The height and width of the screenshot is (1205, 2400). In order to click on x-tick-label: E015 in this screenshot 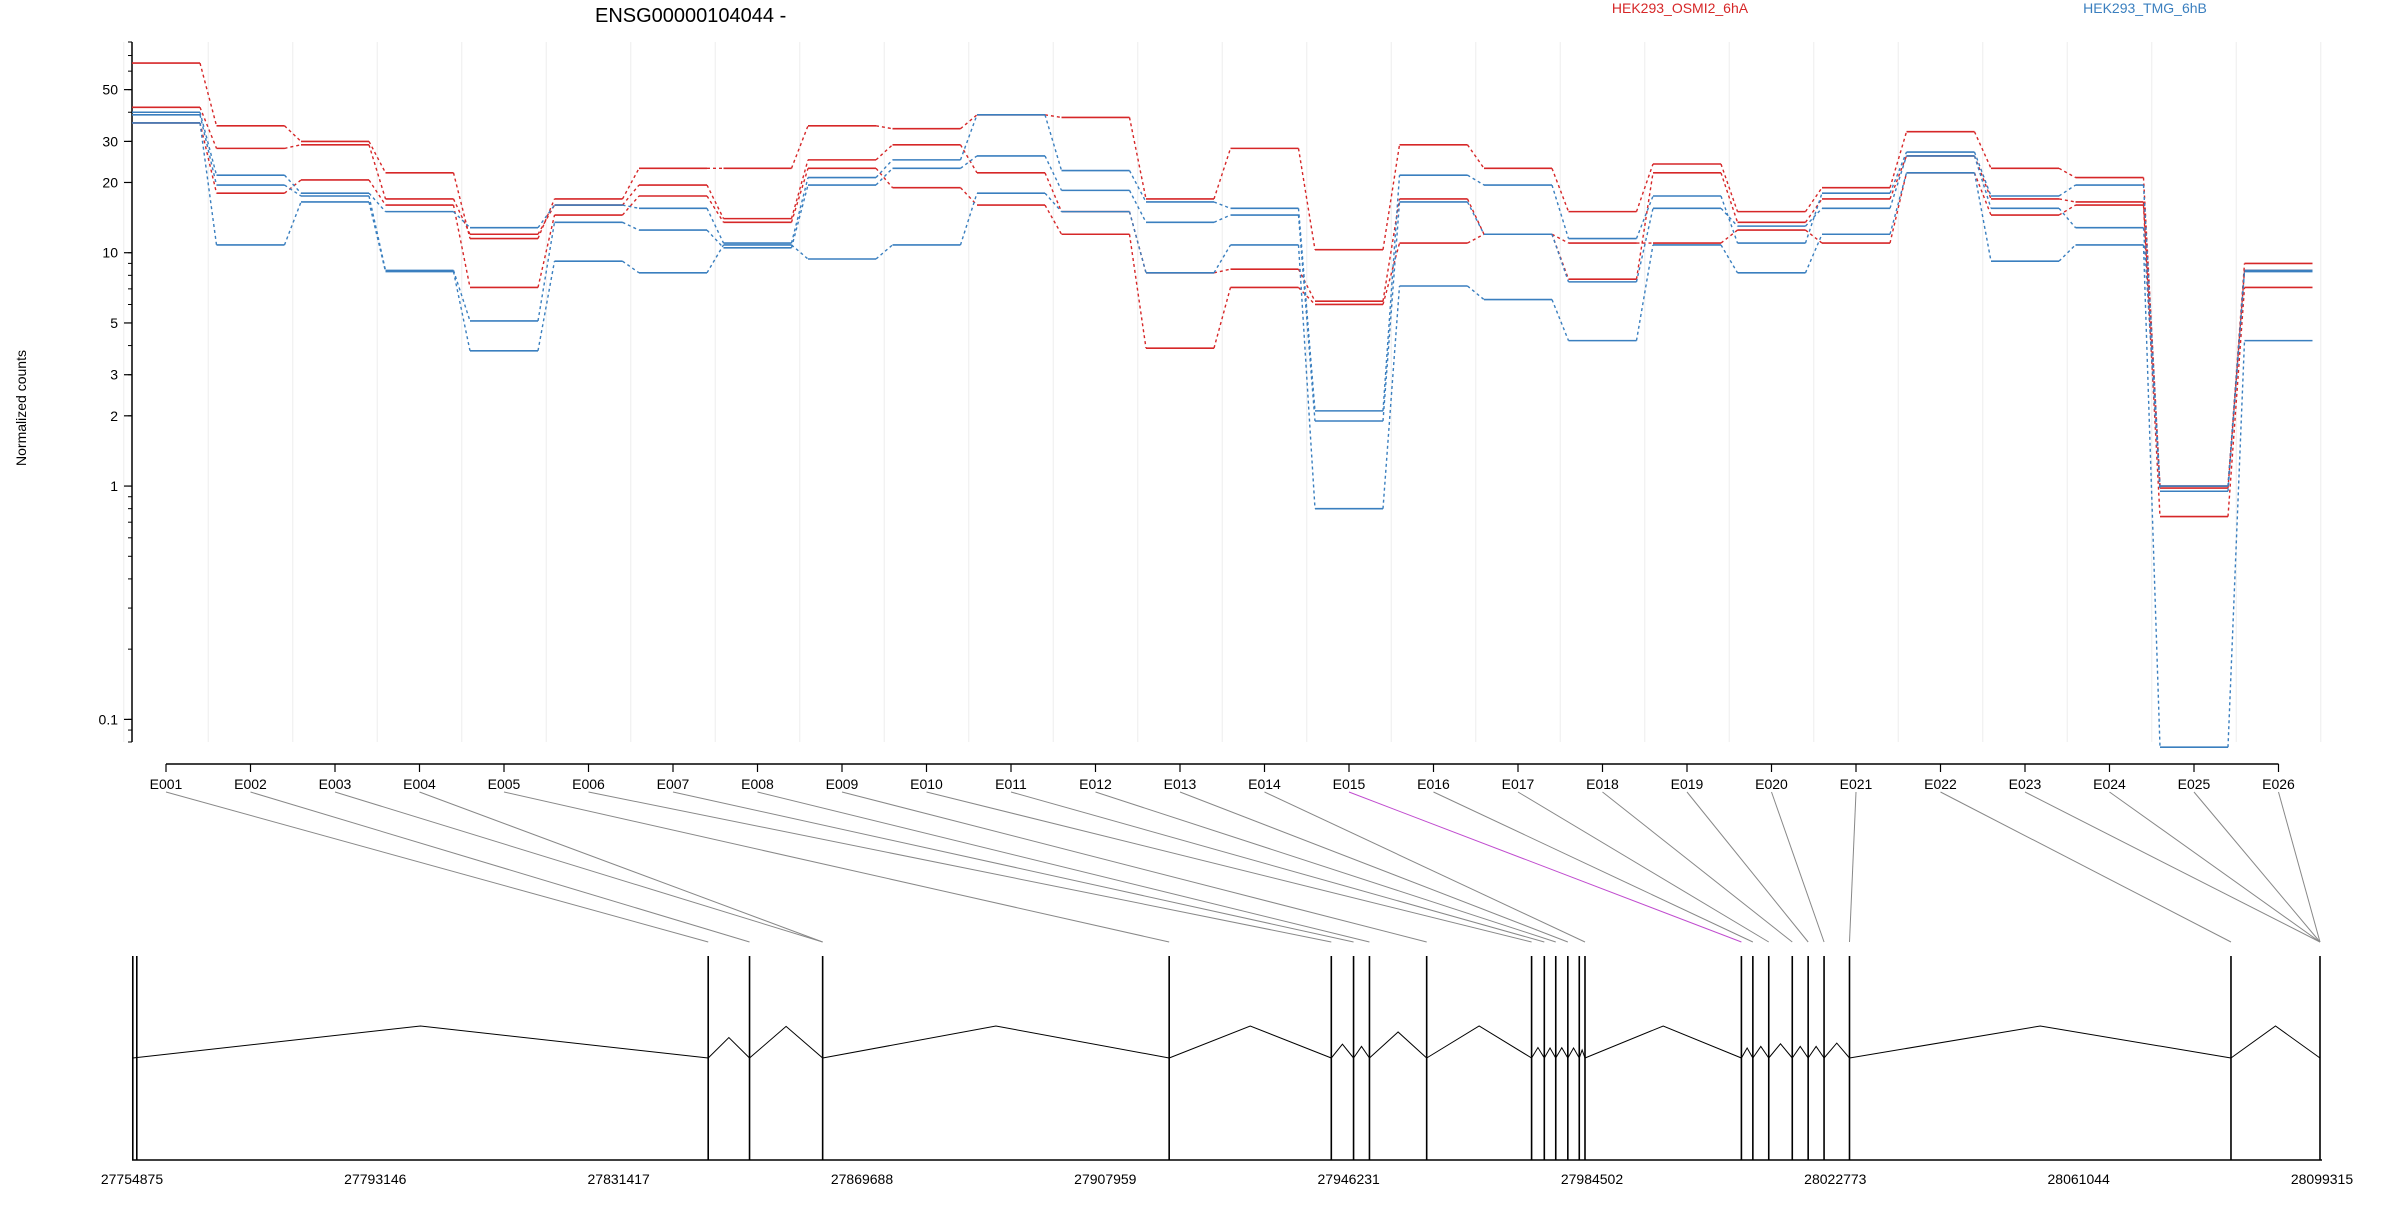, I will do `click(1349, 784)`.